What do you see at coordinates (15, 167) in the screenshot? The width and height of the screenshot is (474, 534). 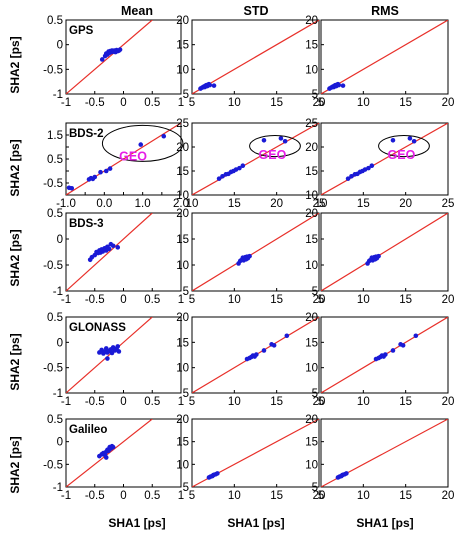 I see `ylabel-row-2: SHA2 [ps]` at bounding box center [15, 167].